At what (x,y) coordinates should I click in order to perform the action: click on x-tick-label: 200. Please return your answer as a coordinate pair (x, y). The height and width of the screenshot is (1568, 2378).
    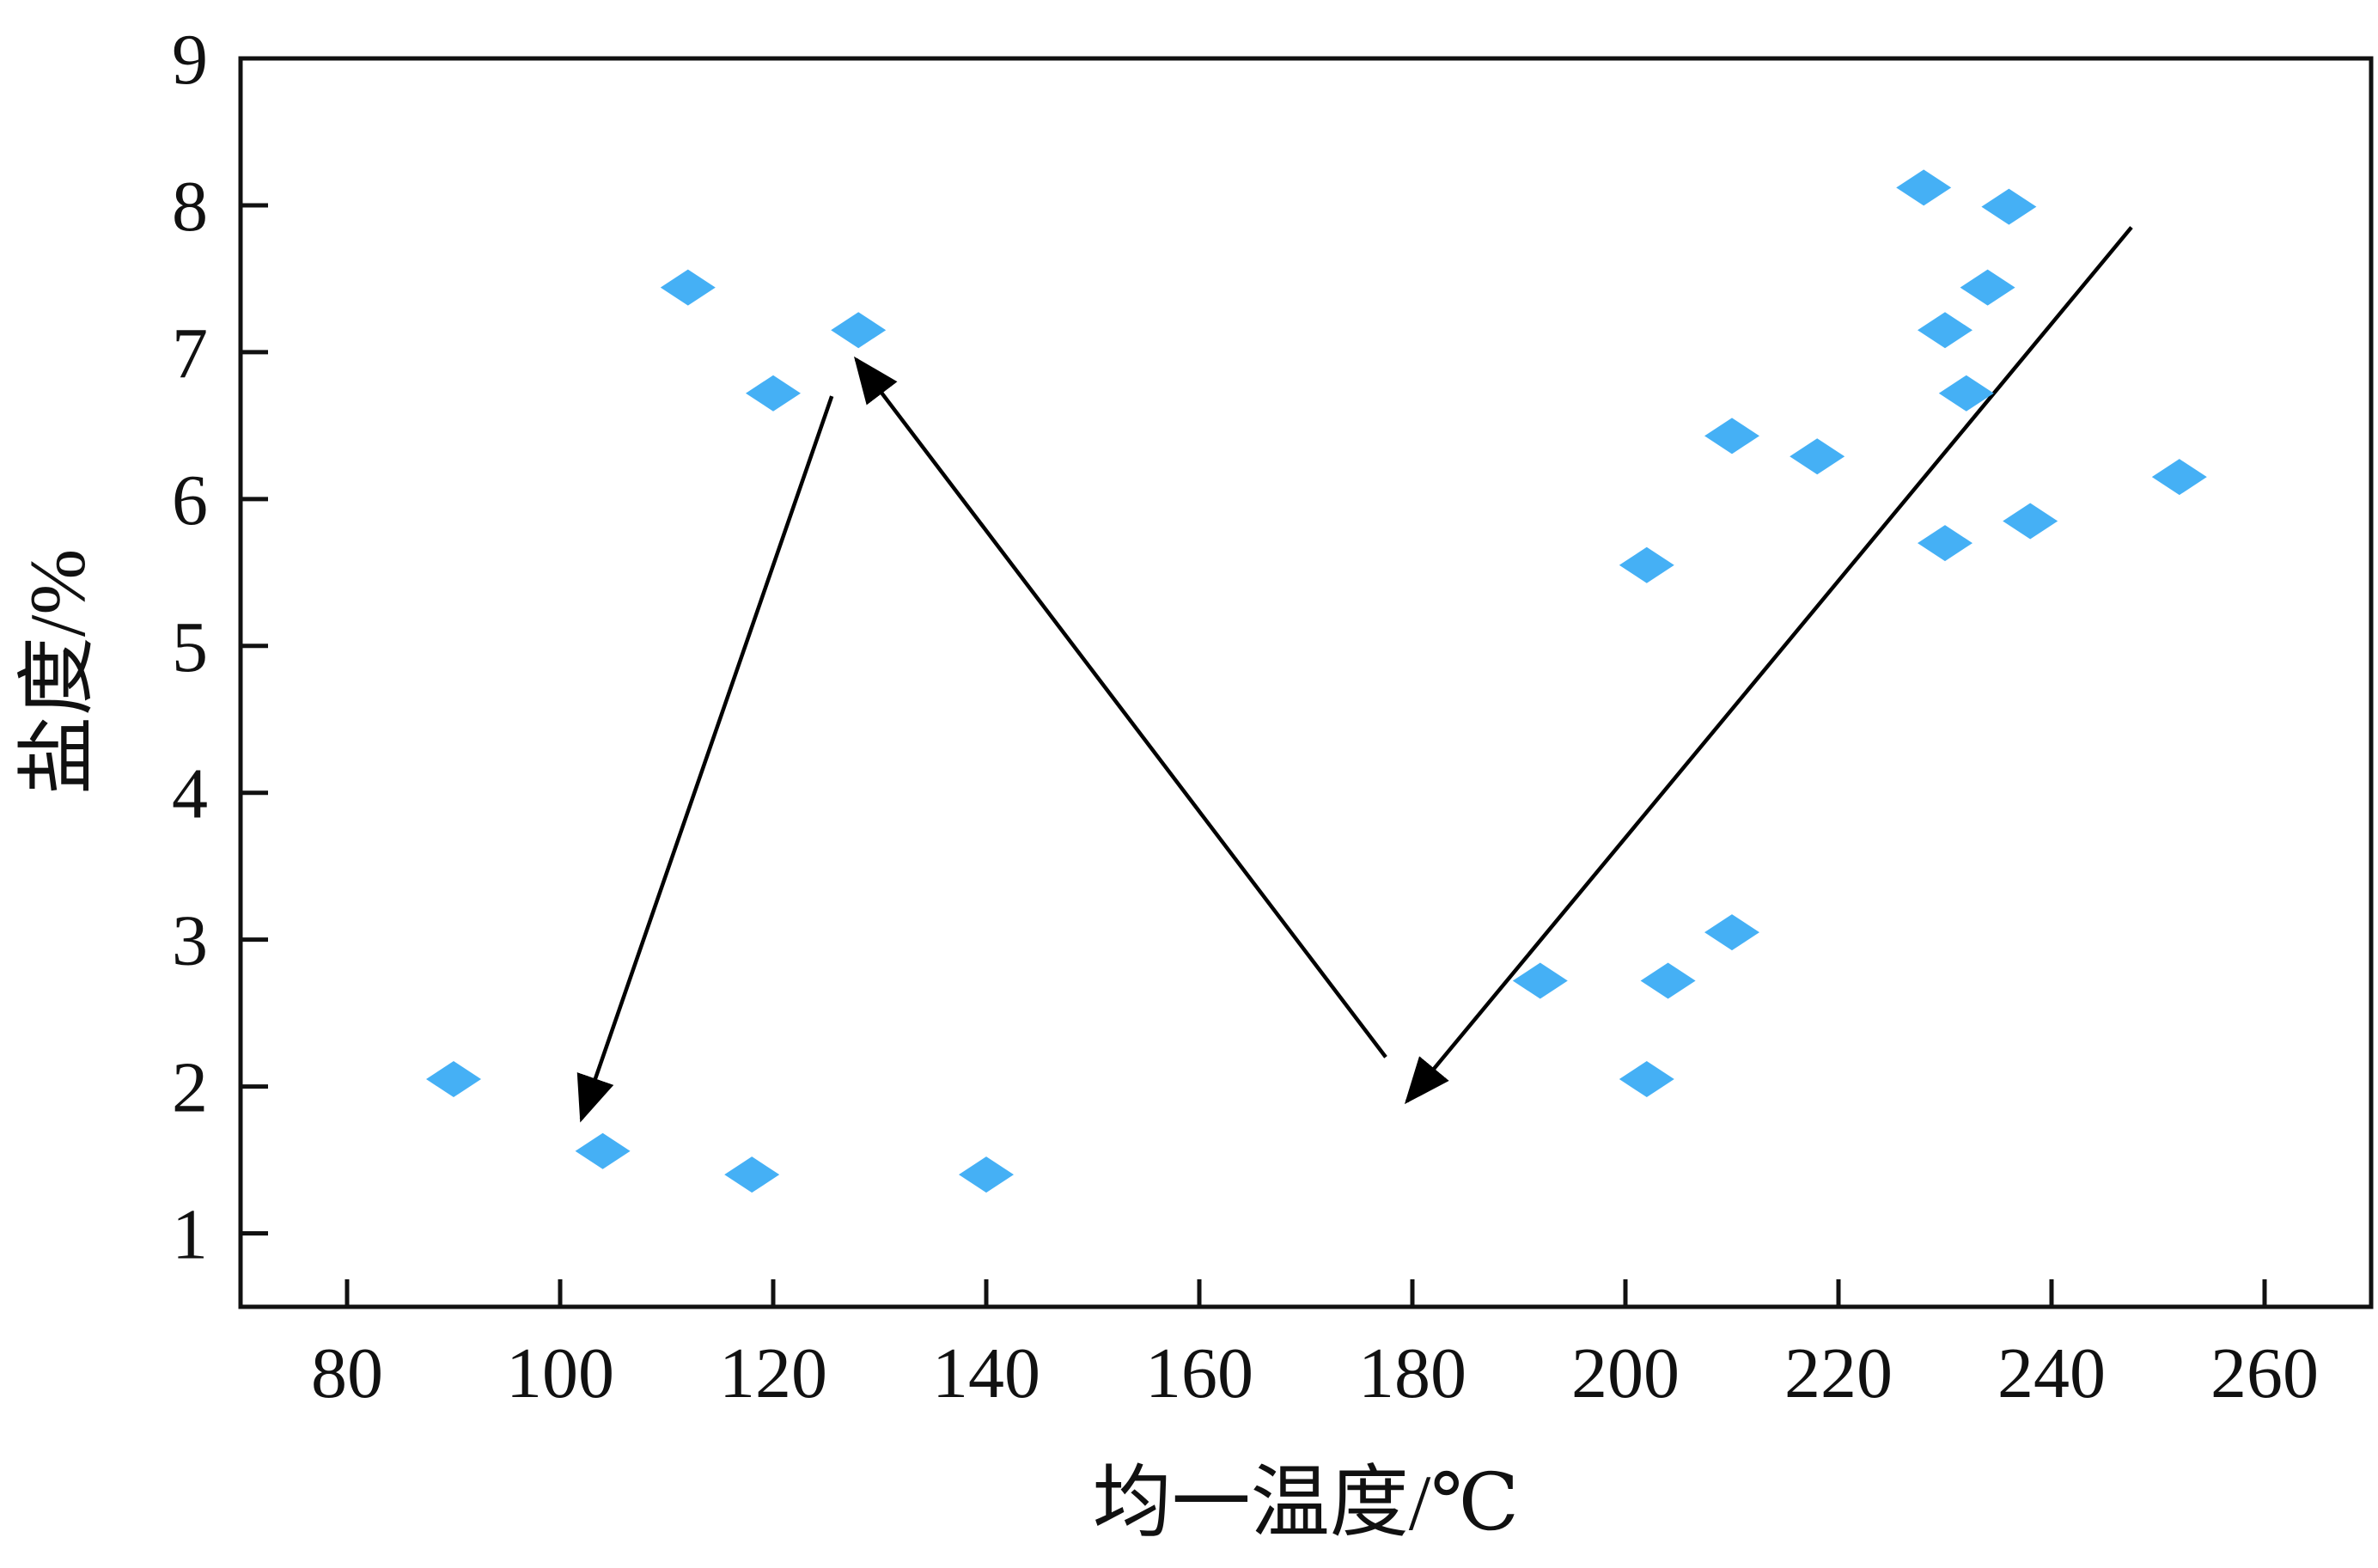
    Looking at the image, I should click on (1626, 1373).